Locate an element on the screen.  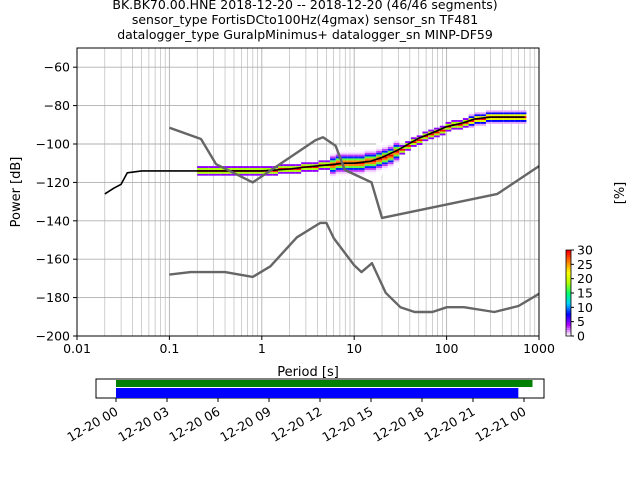
colorbar-tick-label: 25 is located at coordinates (585, 264).